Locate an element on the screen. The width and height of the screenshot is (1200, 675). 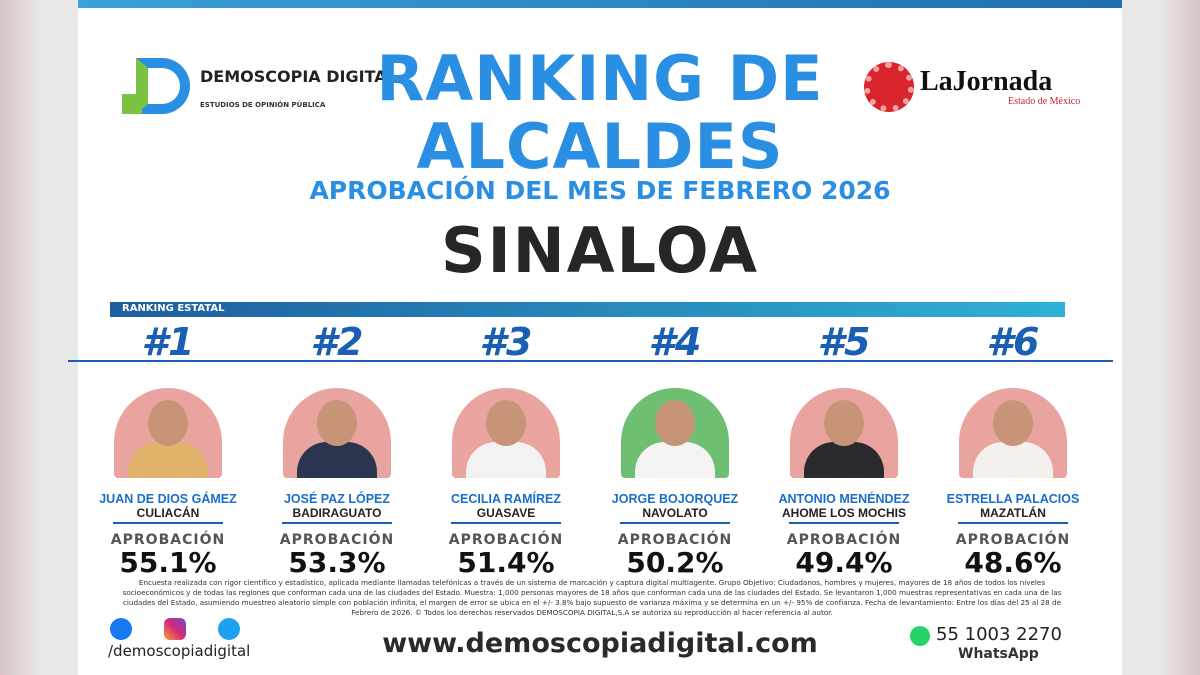
brand-name: DEMOSCOPIA DIGITAL. is located at coordinates (301, 76).